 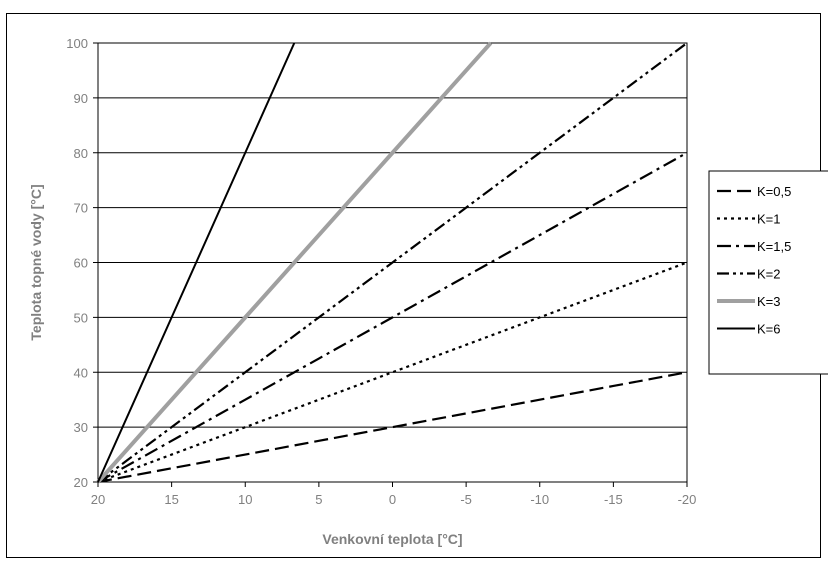 I want to click on legend-label: K=2, so click(x=769, y=274).